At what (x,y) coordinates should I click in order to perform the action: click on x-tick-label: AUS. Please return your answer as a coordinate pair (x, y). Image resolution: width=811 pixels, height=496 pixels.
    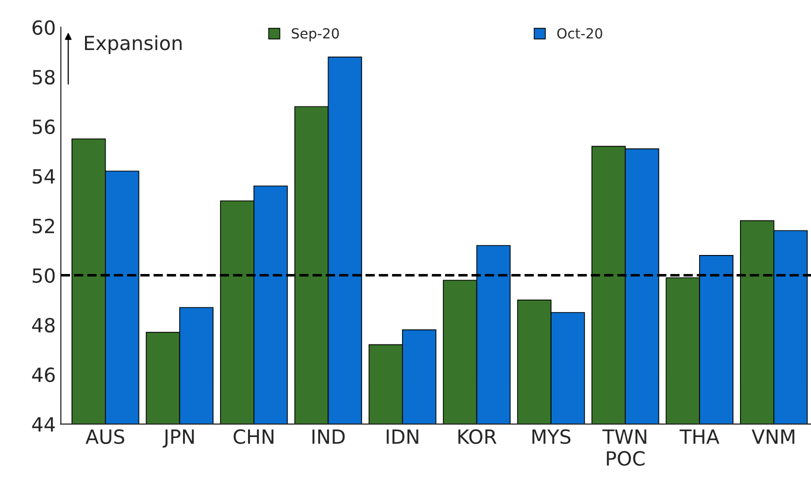
    Looking at the image, I should click on (105, 436).